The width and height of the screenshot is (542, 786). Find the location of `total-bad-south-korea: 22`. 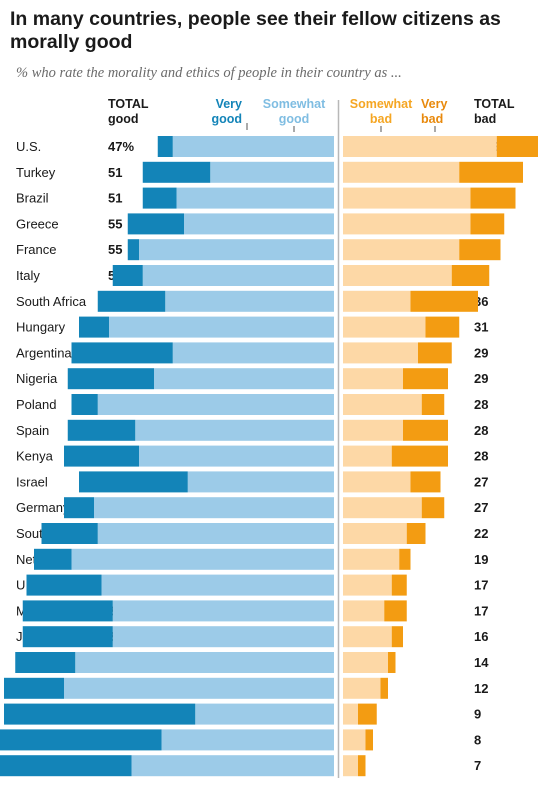

total-bad-south-korea: 22 is located at coordinates (481, 533).